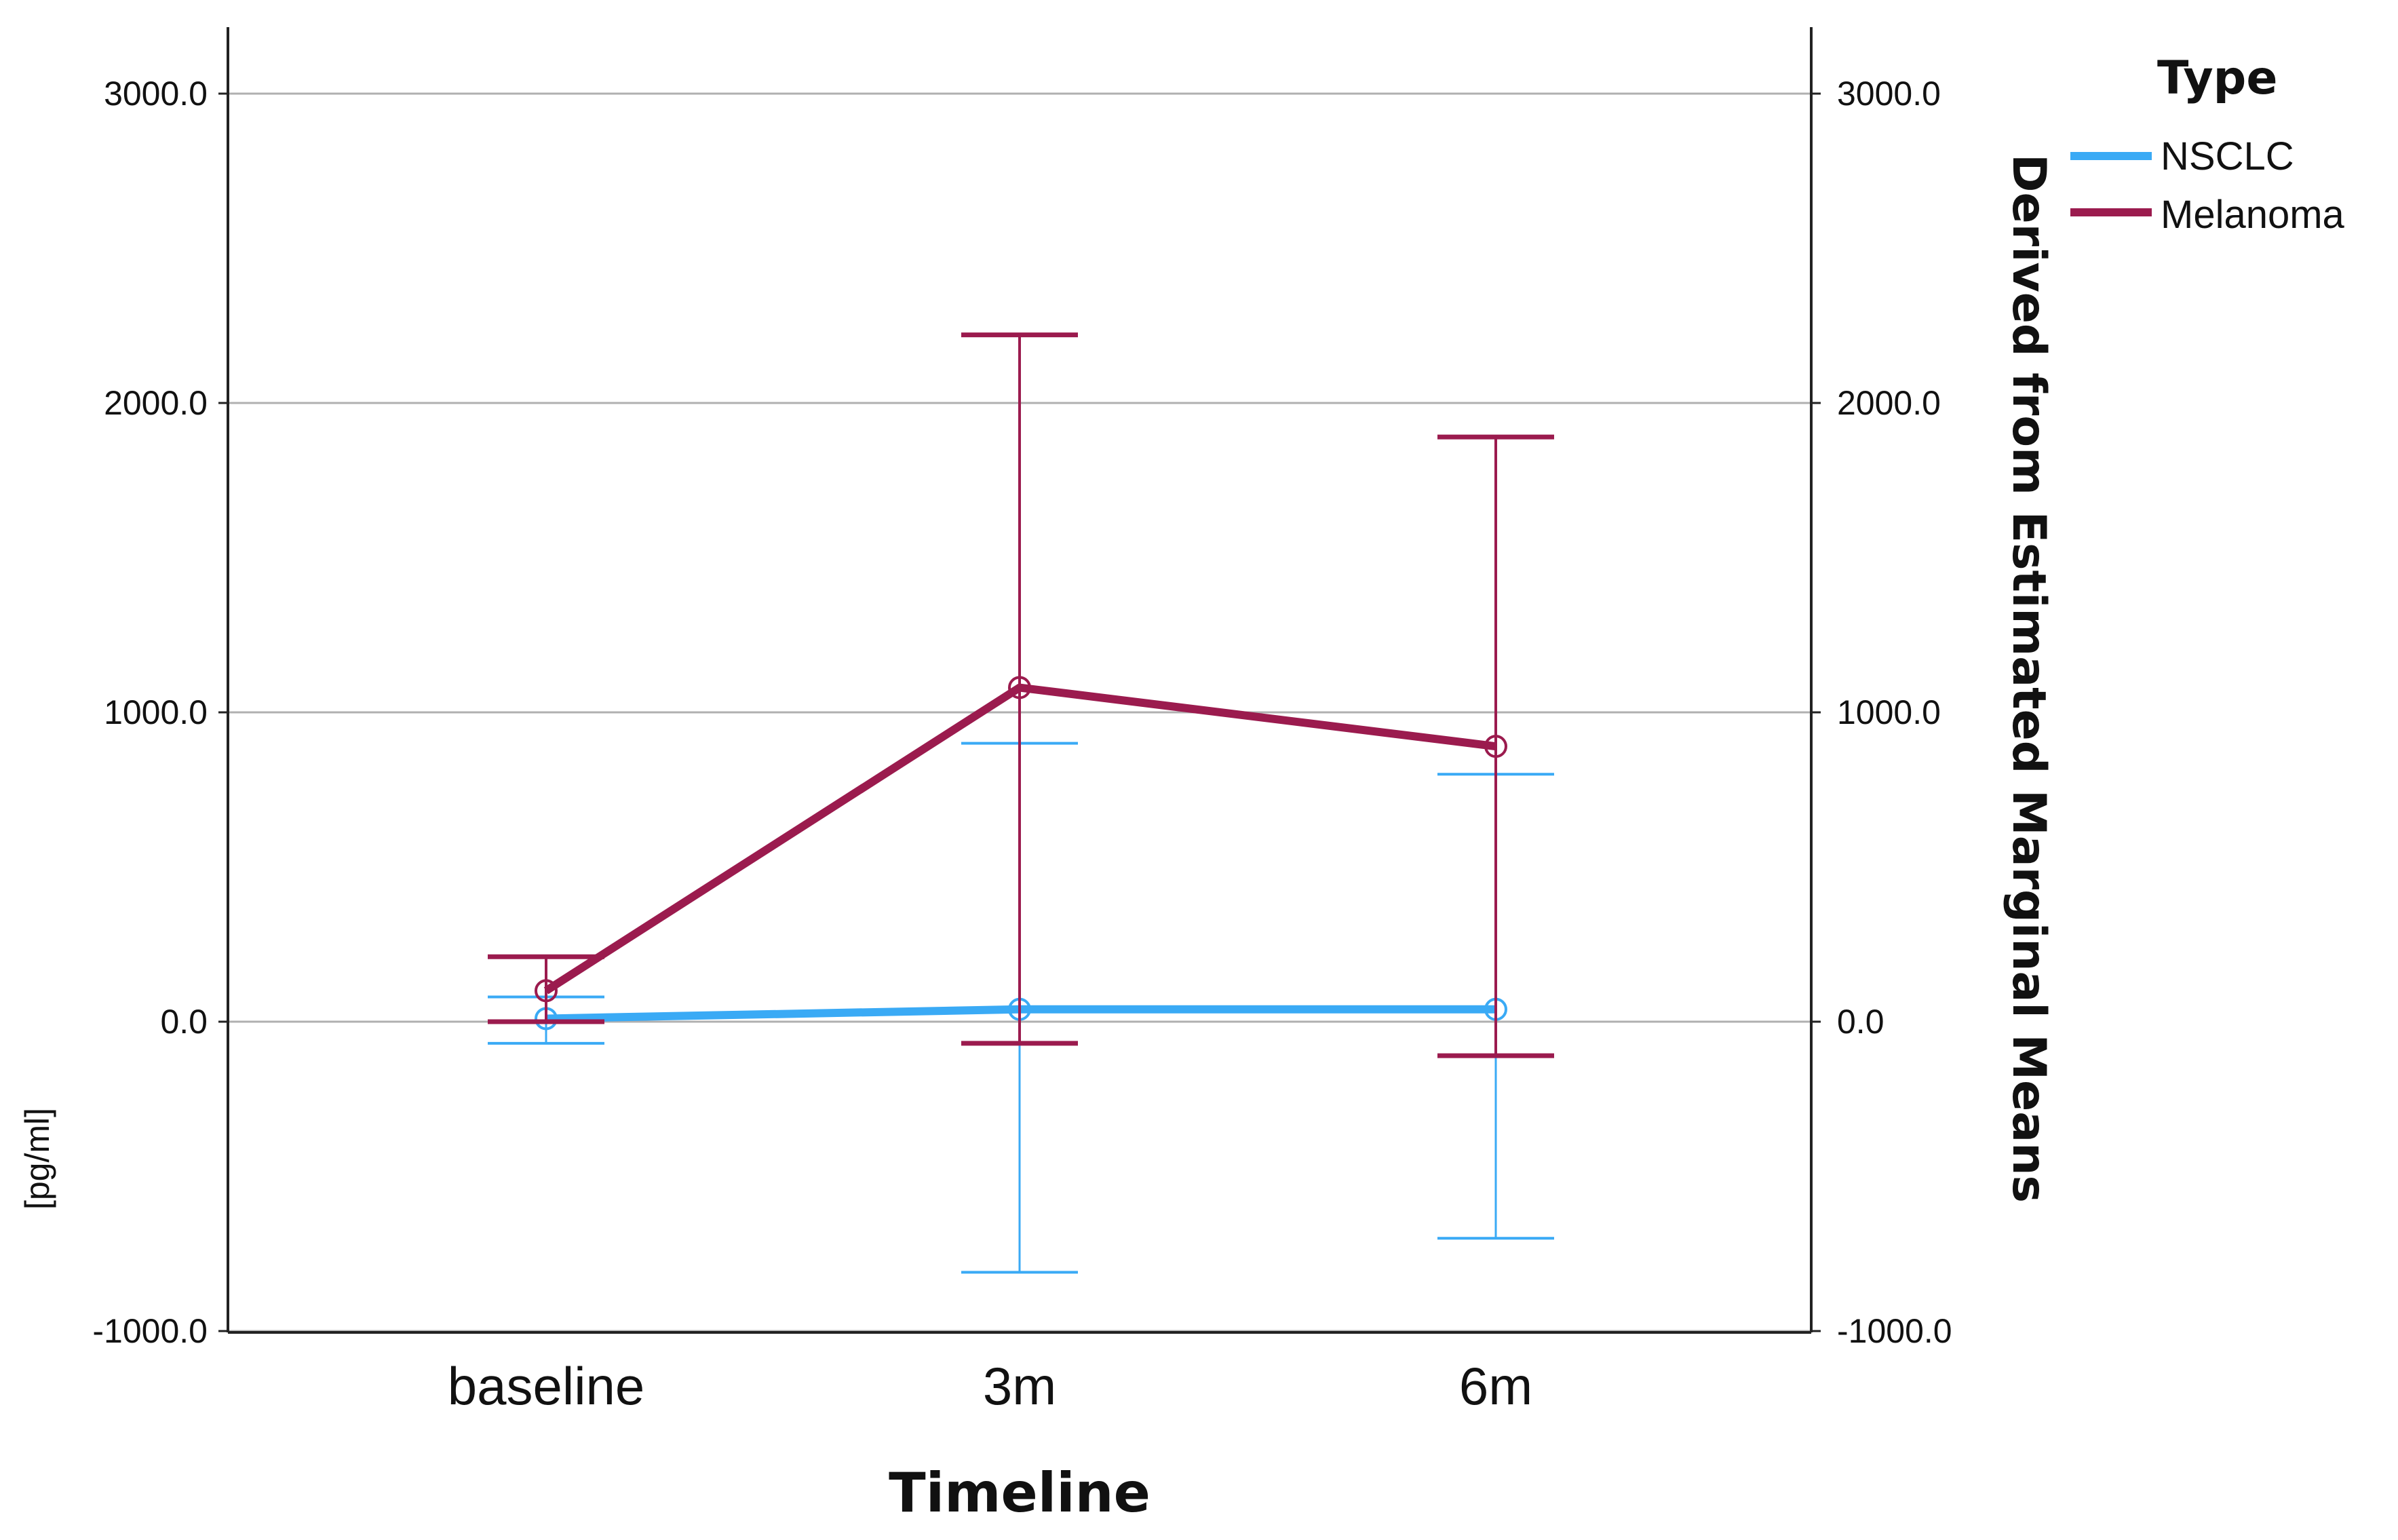  Describe the element at coordinates (1889, 94) in the screenshot. I see `y2-tick-label: 3000.0` at that location.